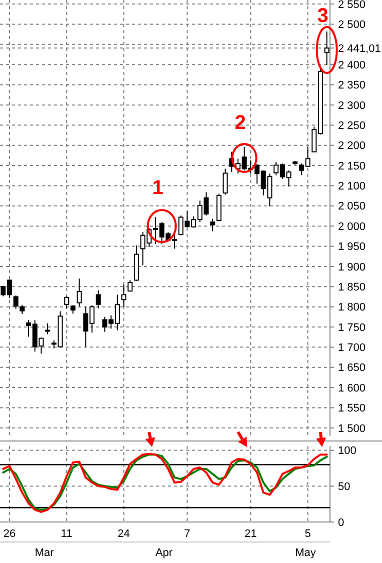 The width and height of the screenshot is (382, 563). I want to click on y-tick-label: 1 850, so click(352, 287).